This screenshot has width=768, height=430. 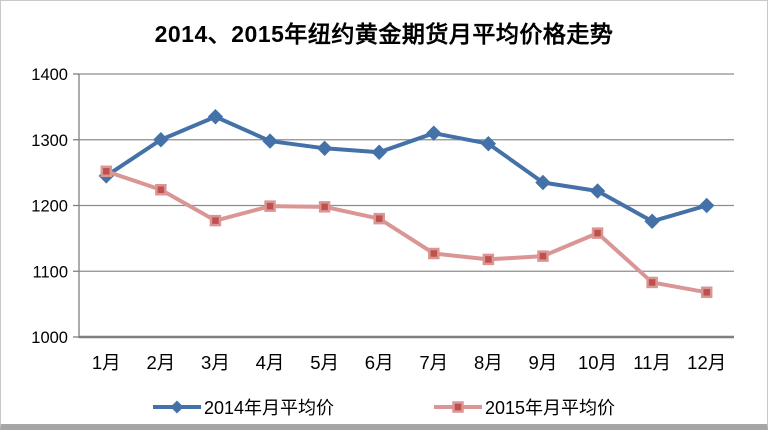 What do you see at coordinates (49, 75) in the screenshot?
I see `y-axis-label: 1400` at bounding box center [49, 75].